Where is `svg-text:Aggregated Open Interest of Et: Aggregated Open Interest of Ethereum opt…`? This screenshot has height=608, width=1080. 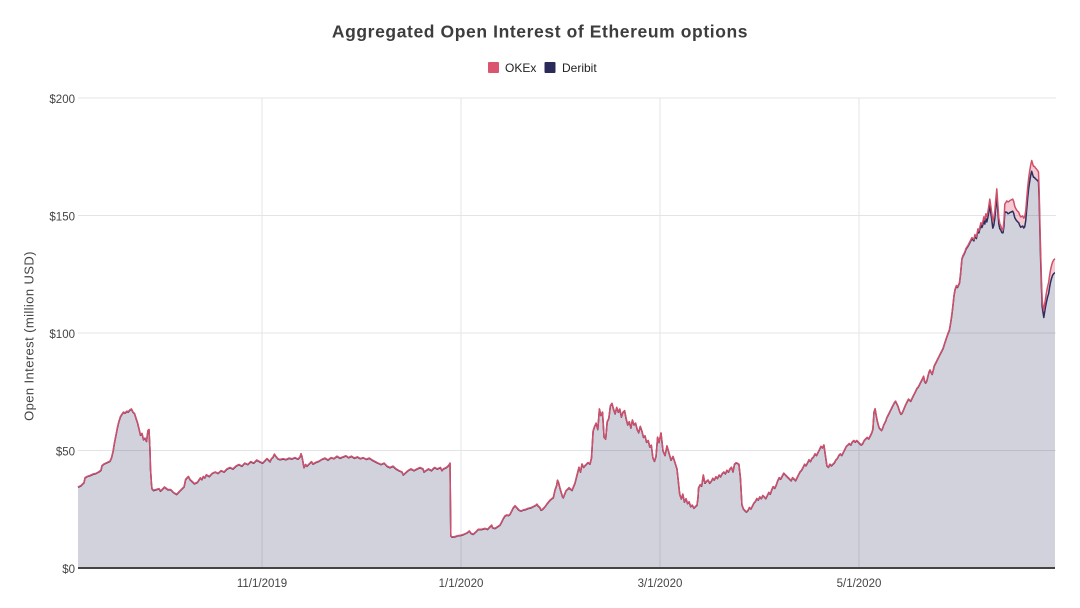 svg-text:Aggregated Open Interest of Et: Aggregated Open Interest of Ethereum opt… is located at coordinates (540, 32).